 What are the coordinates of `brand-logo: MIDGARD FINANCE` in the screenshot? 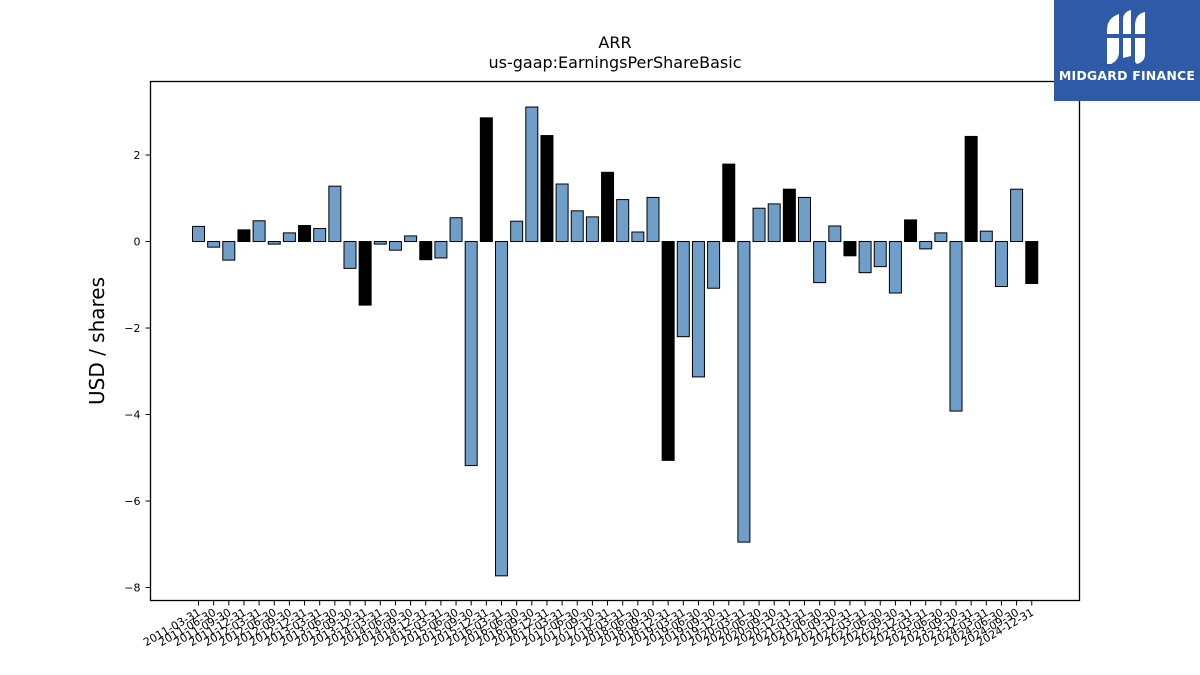 It's located at (1127, 50).